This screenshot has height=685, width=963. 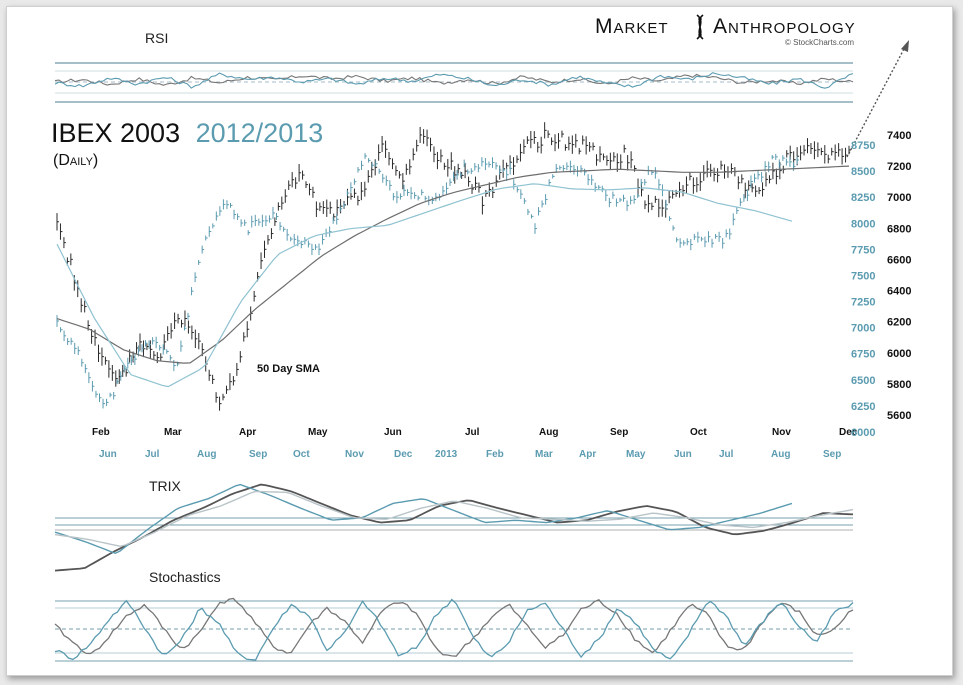 I want to click on trix-label: TRIX, so click(x=165, y=486).